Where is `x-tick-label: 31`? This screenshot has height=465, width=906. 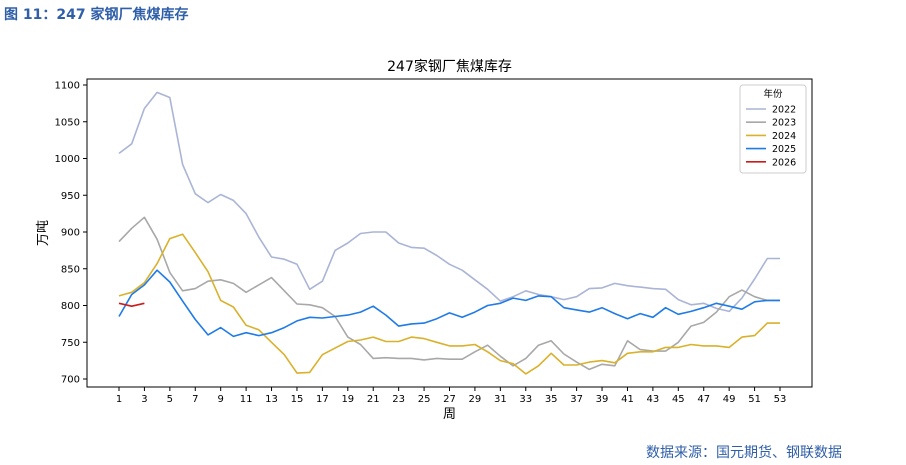
x-tick-label: 31 is located at coordinates (500, 399).